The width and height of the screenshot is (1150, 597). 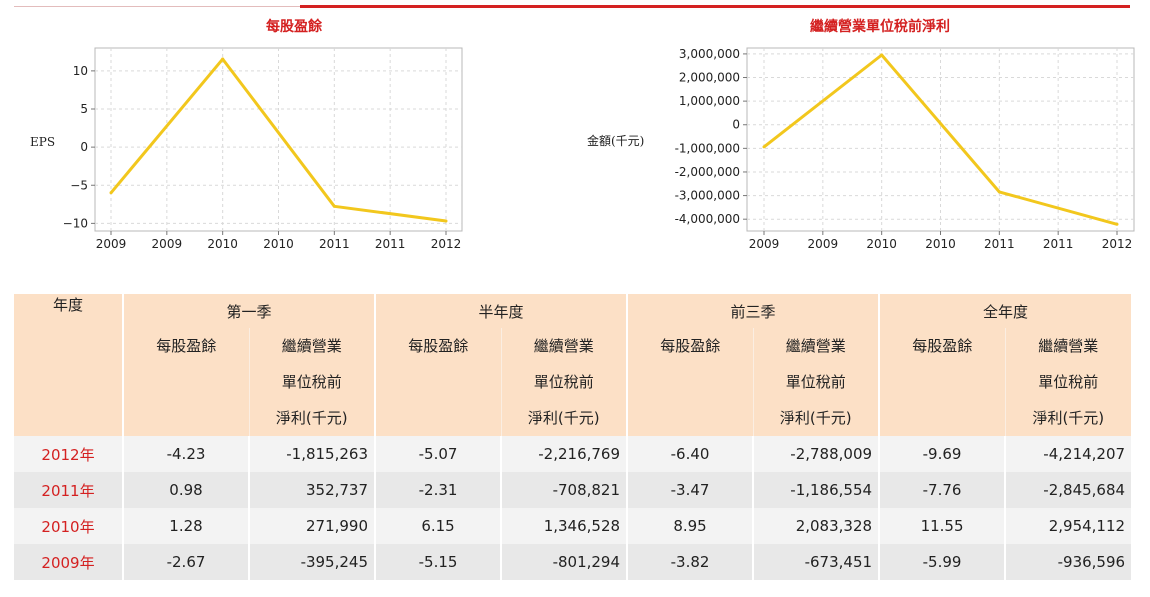 I want to click on income-value-cell: -1,186,554, so click(x=816, y=490).